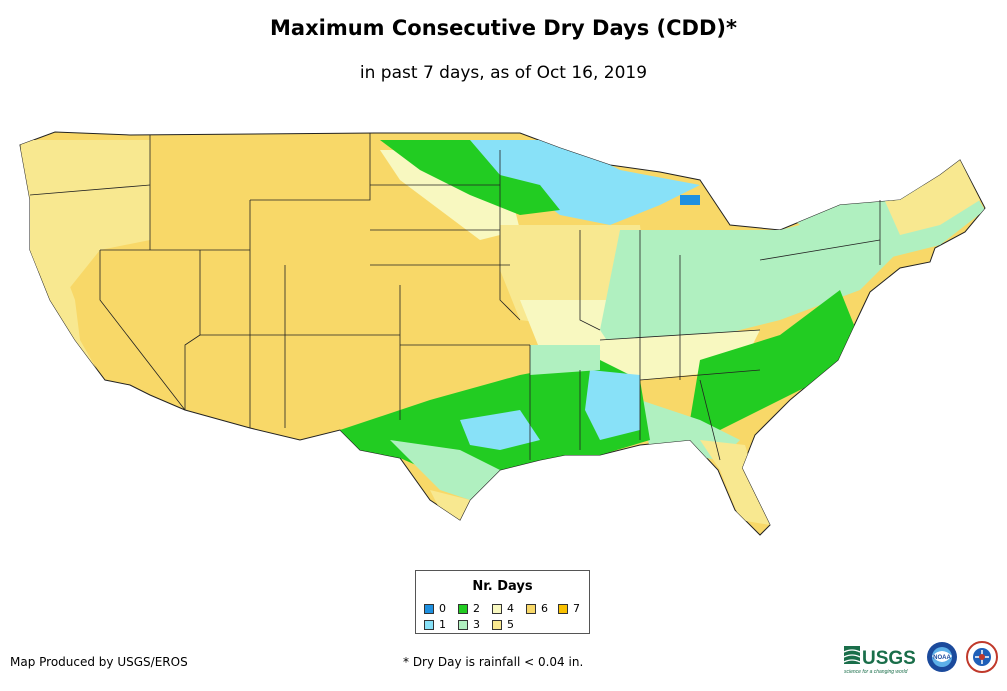 The height and width of the screenshot is (691, 1007). Describe the element at coordinates (544, 608) in the screenshot. I see `legend-label-6: 6` at that location.